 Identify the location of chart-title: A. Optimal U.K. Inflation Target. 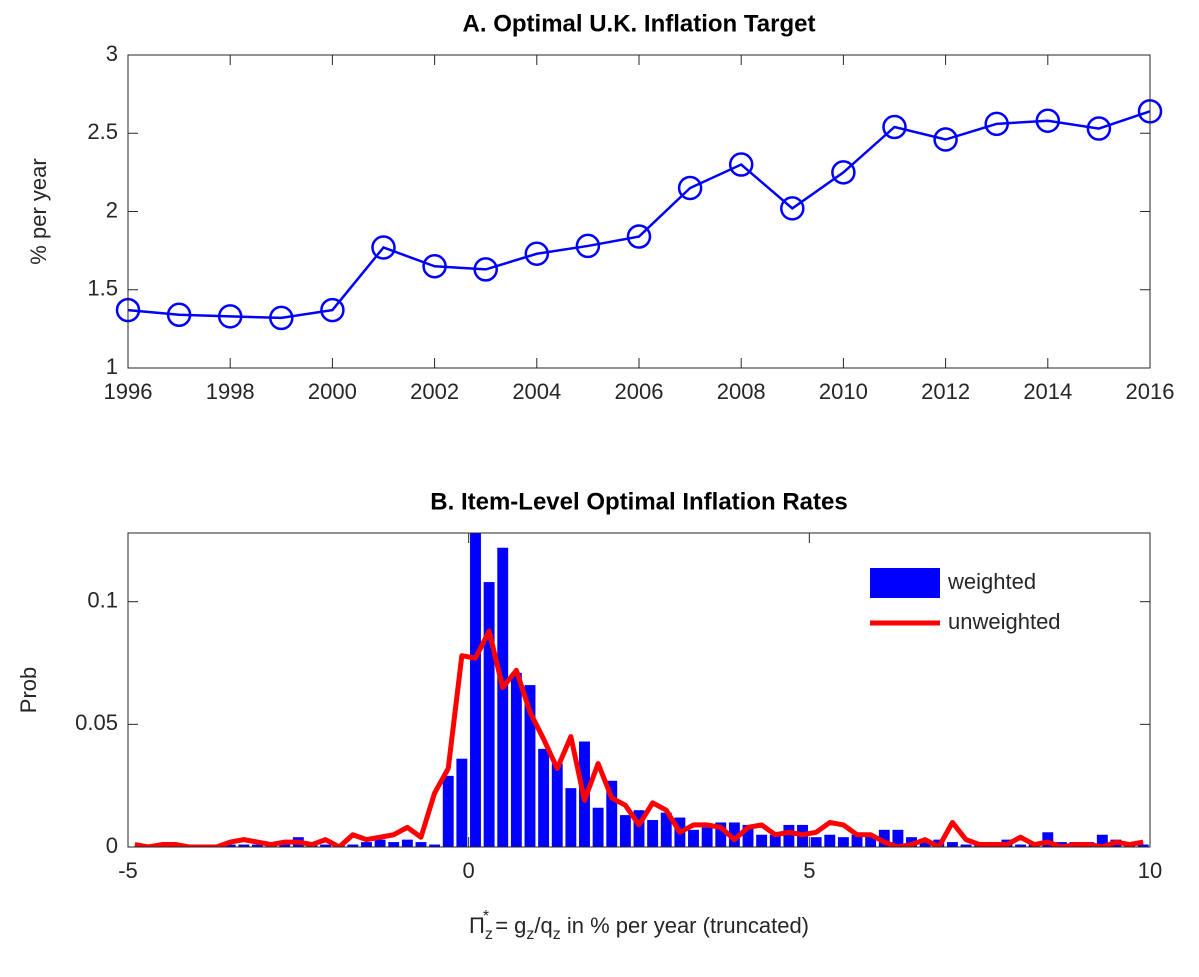
(639, 23).